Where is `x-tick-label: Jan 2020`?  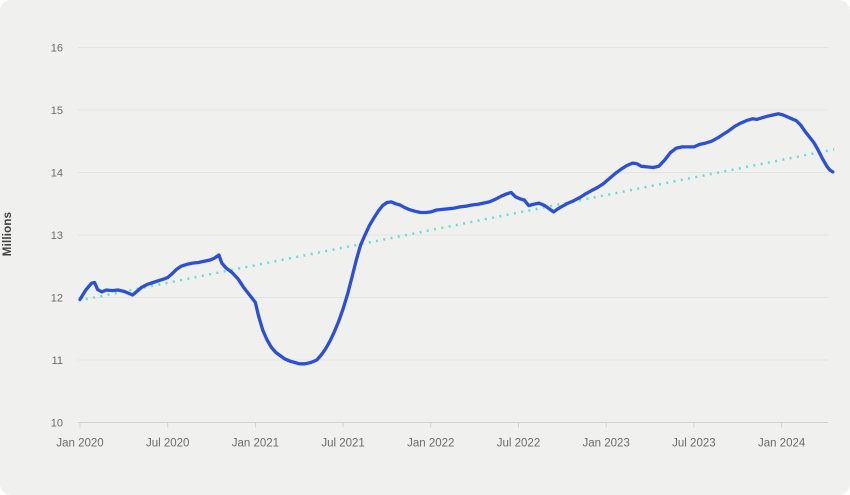 x-tick-label: Jan 2020 is located at coordinates (79, 444).